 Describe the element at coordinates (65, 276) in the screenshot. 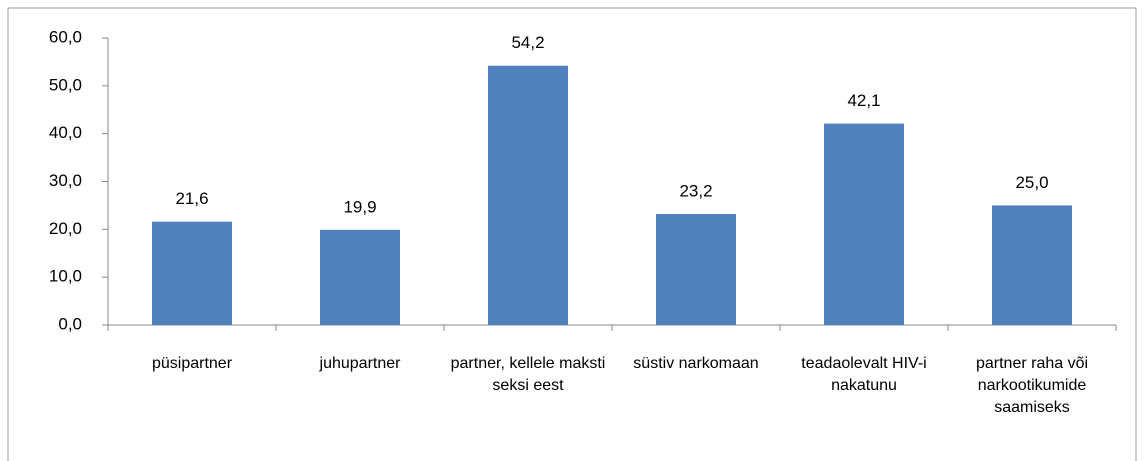

I see `y-tick-label: 10,0` at that location.